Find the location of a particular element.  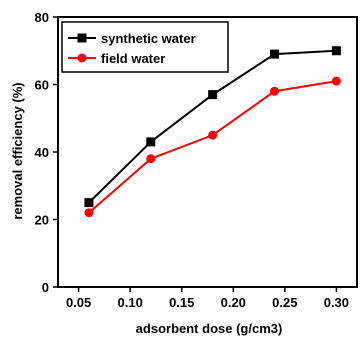

y-tick-label: 80 is located at coordinates (42, 17).